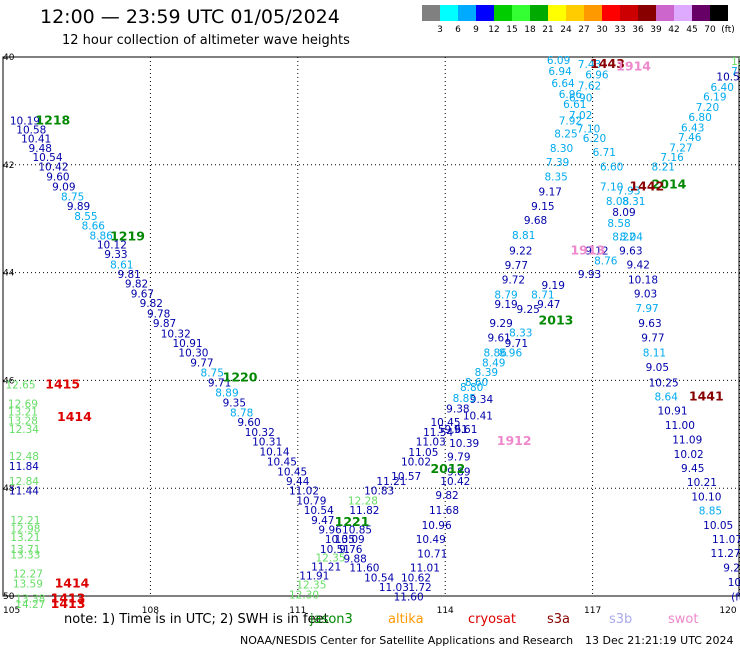 The image size is (740, 650). What do you see at coordinates (158, 314) in the screenshot?
I see `wave-height-value: 9.78` at bounding box center [158, 314].